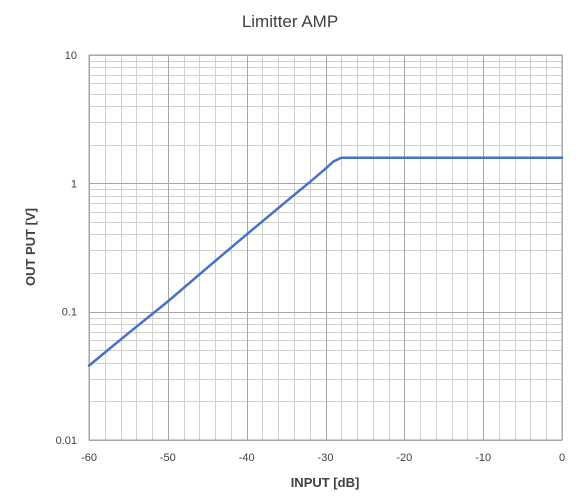 The height and width of the screenshot is (500, 580). I want to click on y-tick-label: 10, so click(71, 56).